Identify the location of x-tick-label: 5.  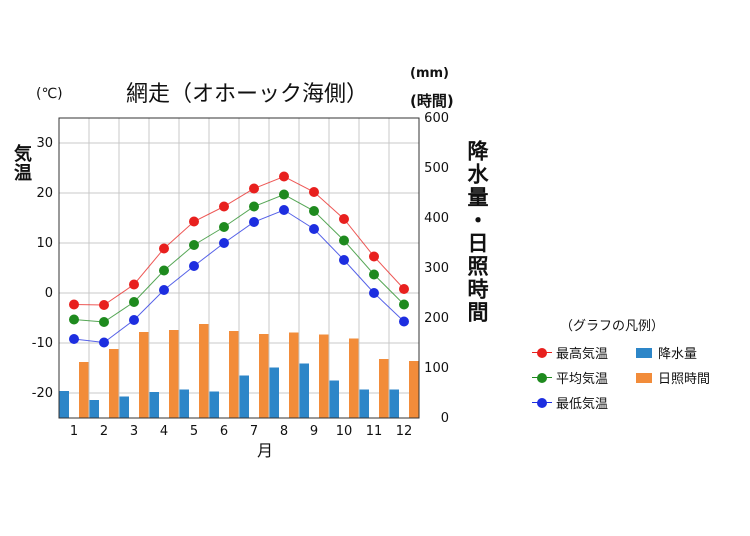
(194, 431).